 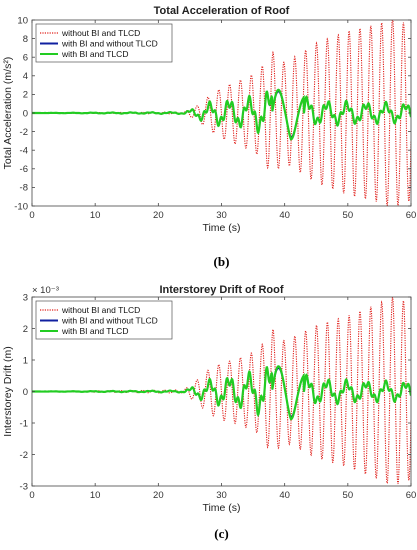 I want to click on series-line-with-bi-without-tlcd, so click(x=221, y=392).